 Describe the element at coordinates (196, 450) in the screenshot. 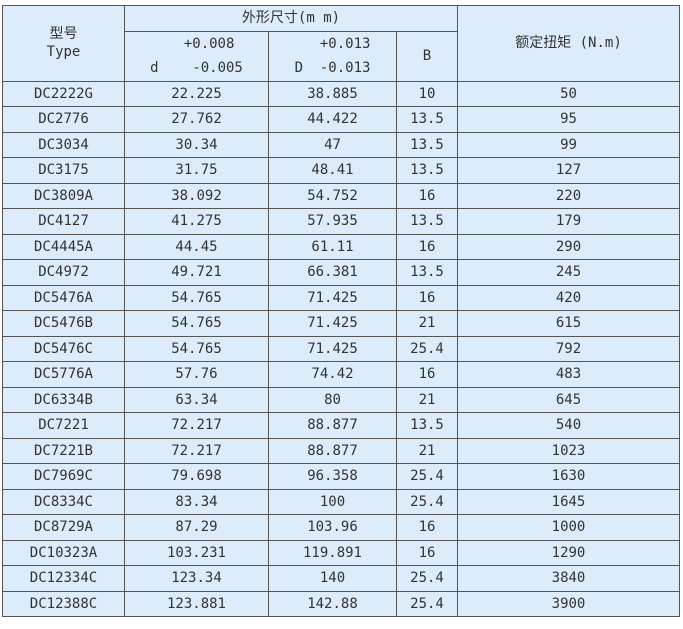

I see `cell-d: 72.217` at that location.